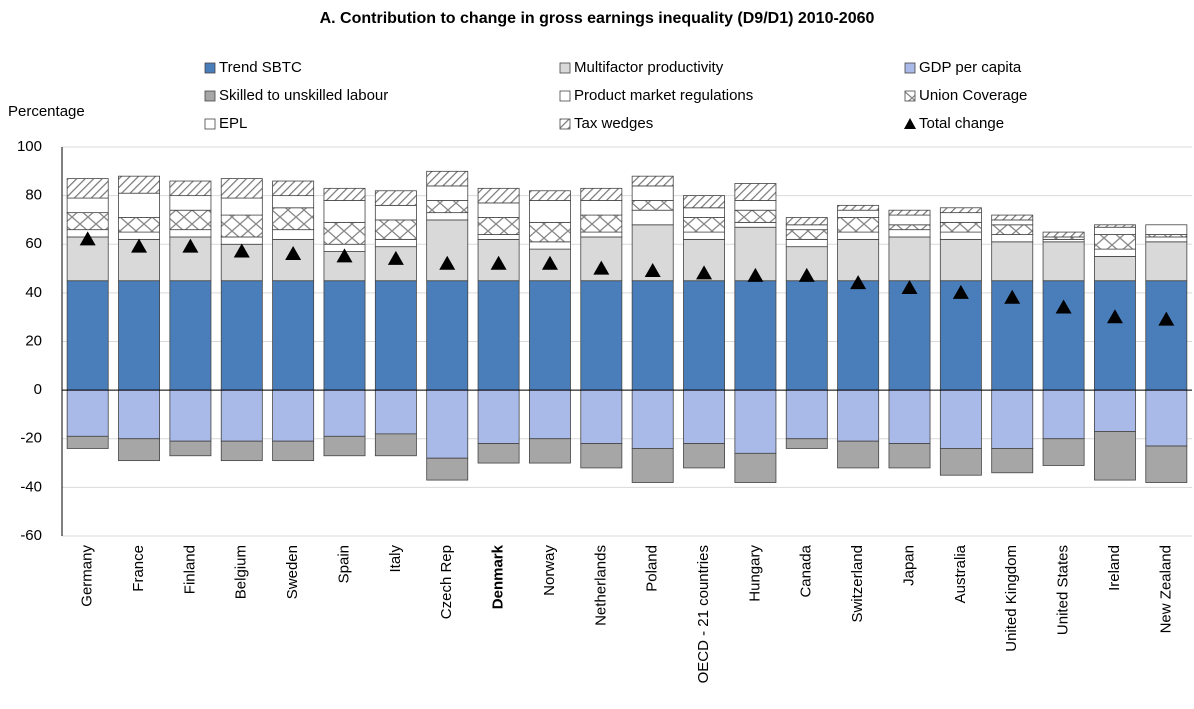  Describe the element at coordinates (29, 146) in the screenshot. I see `y-tick-label: 100` at that location.